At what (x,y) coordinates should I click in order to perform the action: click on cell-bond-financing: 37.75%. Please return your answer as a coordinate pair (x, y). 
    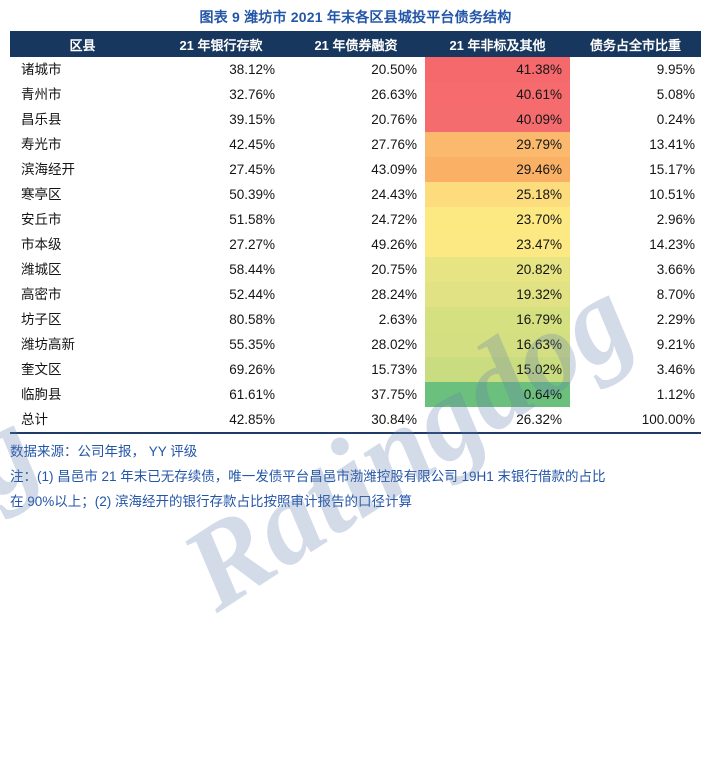
    Looking at the image, I should click on (394, 394).